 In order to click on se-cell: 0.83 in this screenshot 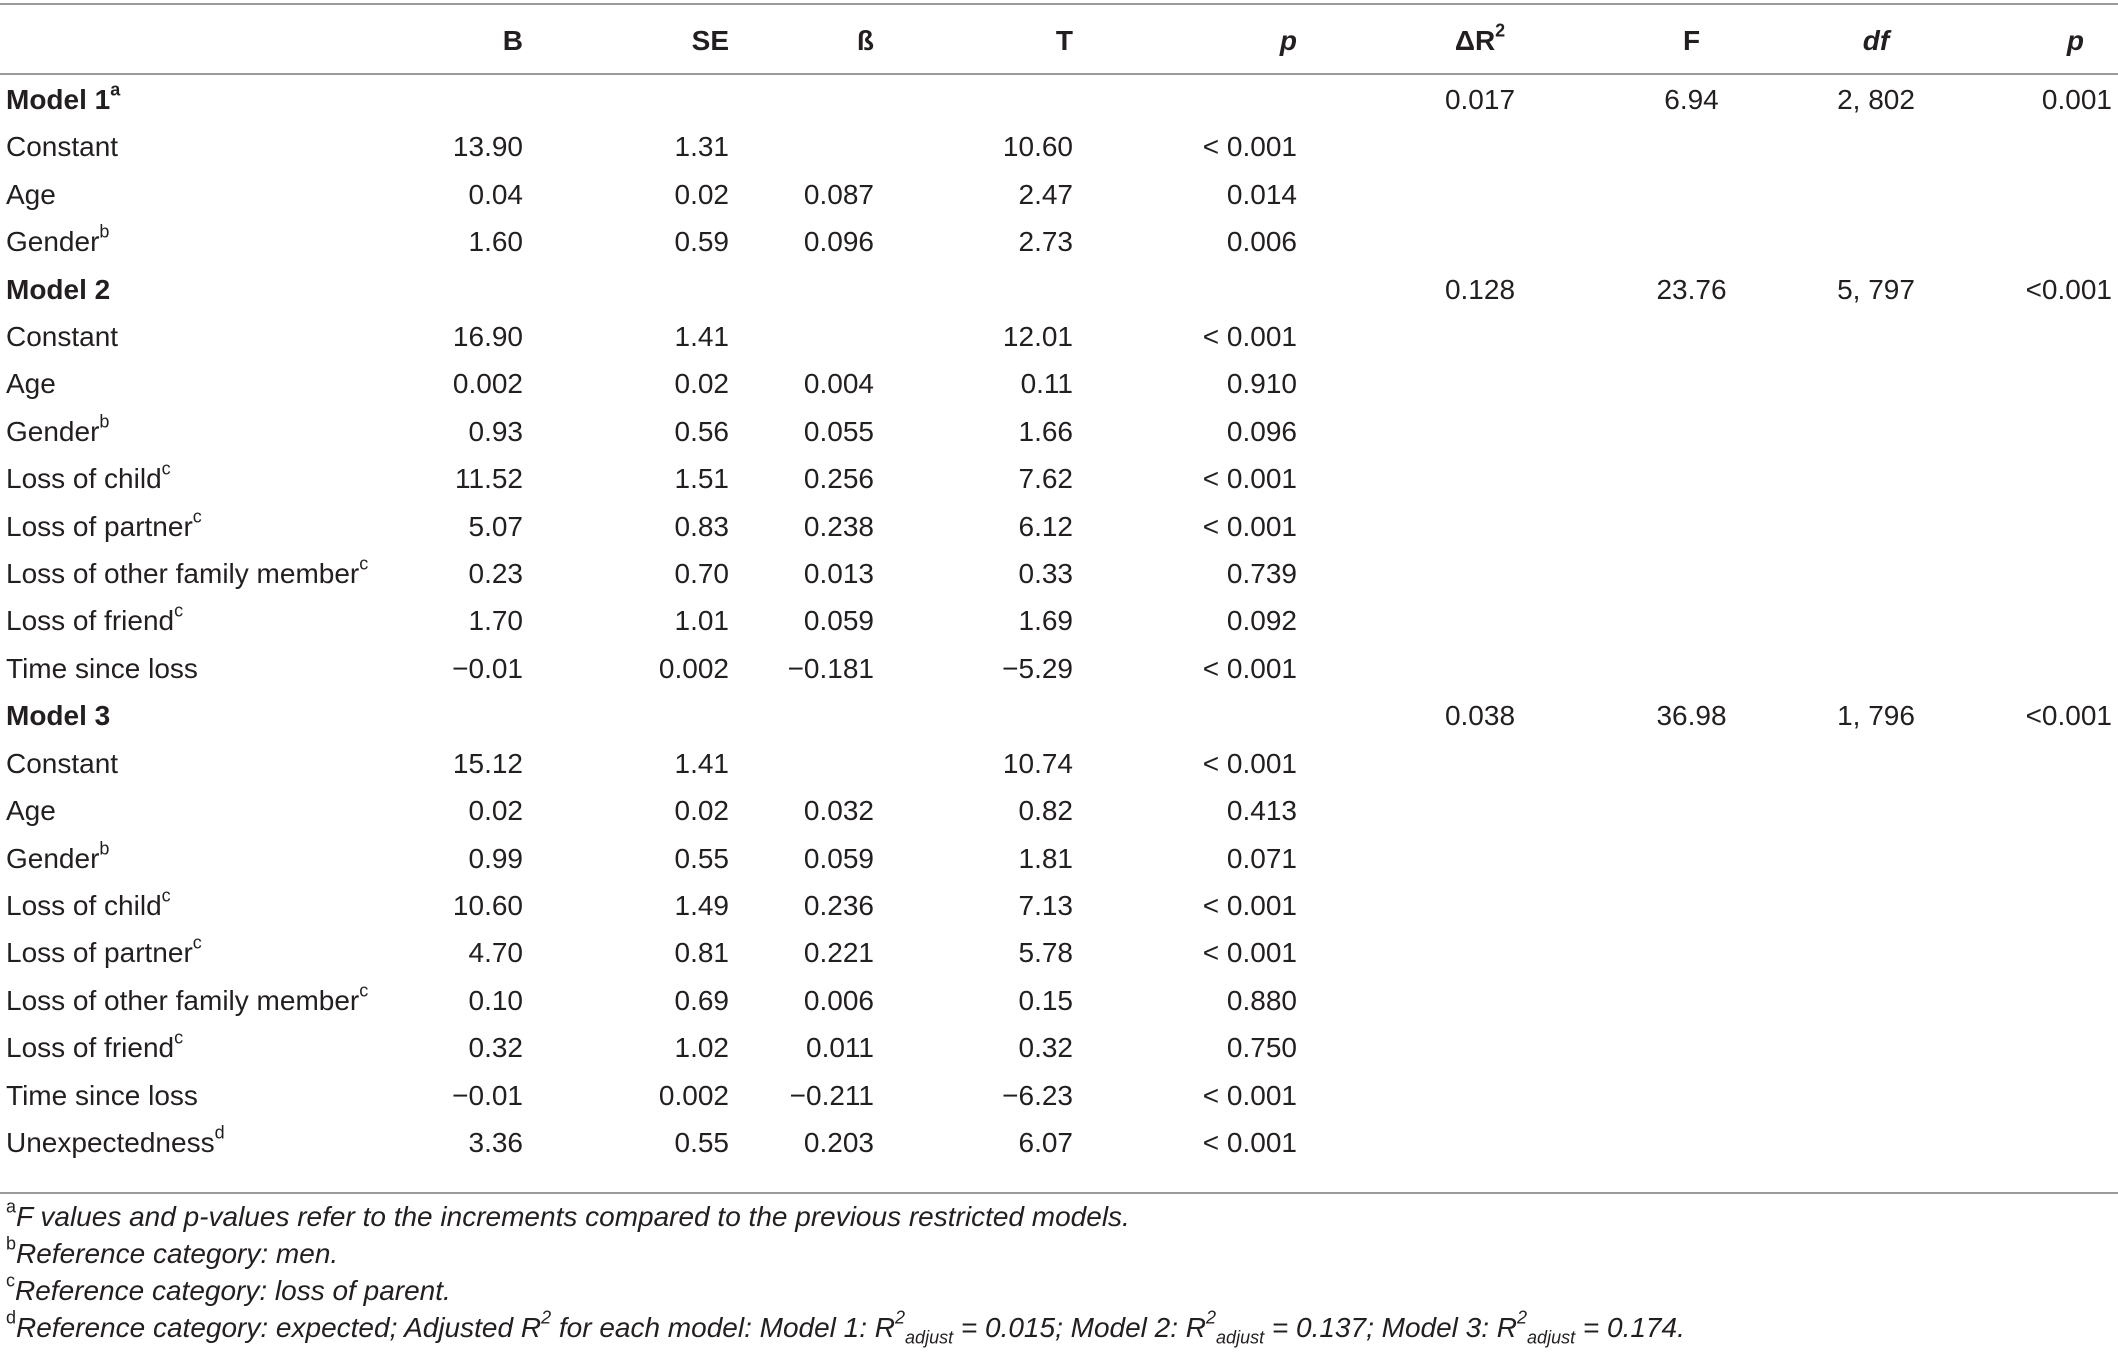, I will do `click(702, 526)`.